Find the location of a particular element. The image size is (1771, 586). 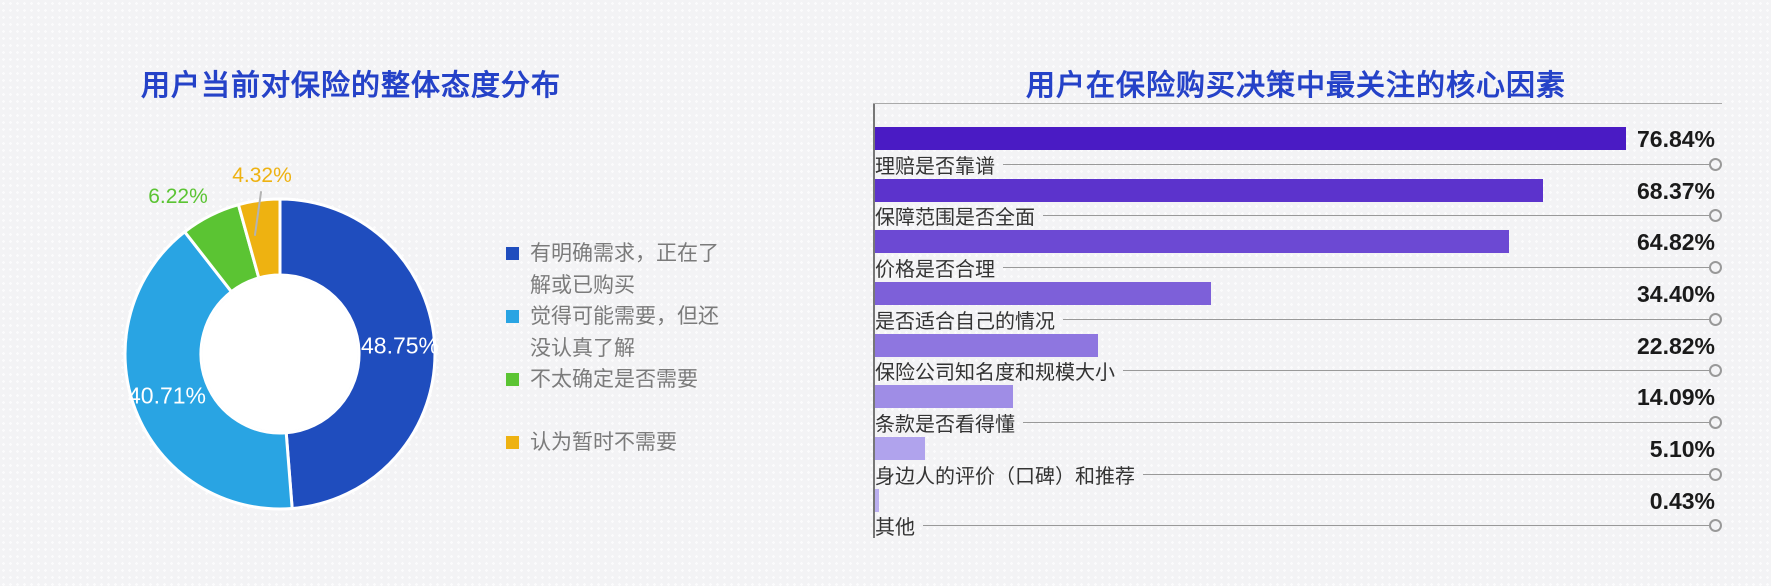

bar-company-reputation is located at coordinates (986, 345).